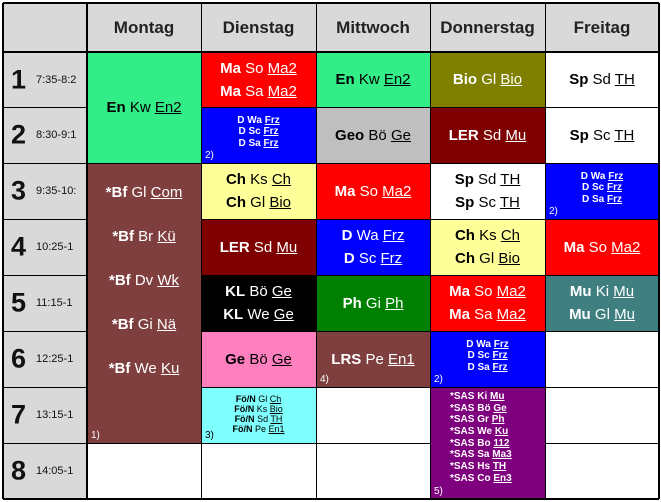 The width and height of the screenshot is (661, 502). I want to click on lesson-row: *SAS Gr Ph, so click(477, 420).